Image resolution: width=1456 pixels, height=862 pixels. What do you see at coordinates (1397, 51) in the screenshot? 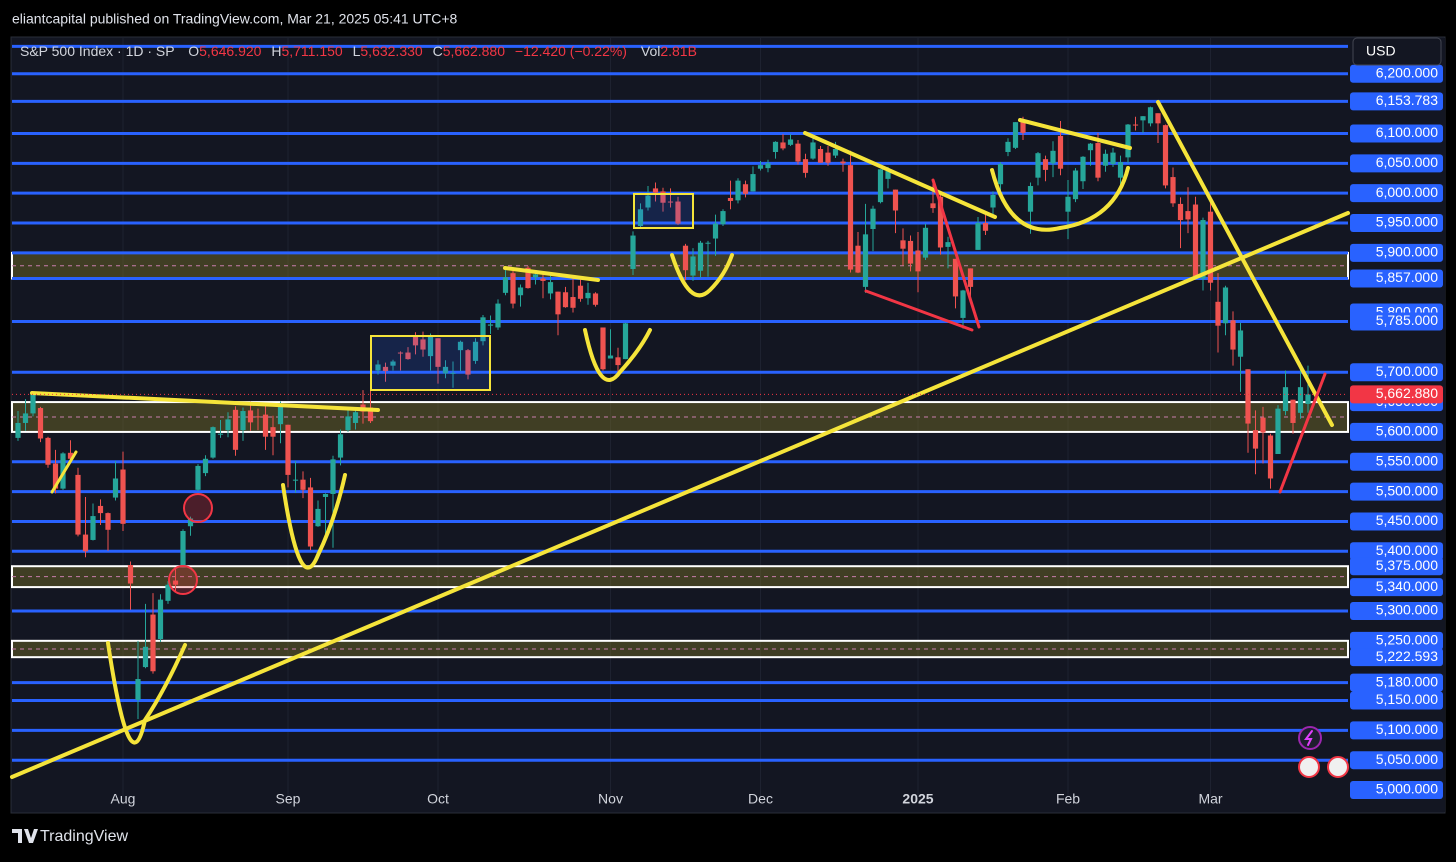
I see `currency-button` at bounding box center [1397, 51].